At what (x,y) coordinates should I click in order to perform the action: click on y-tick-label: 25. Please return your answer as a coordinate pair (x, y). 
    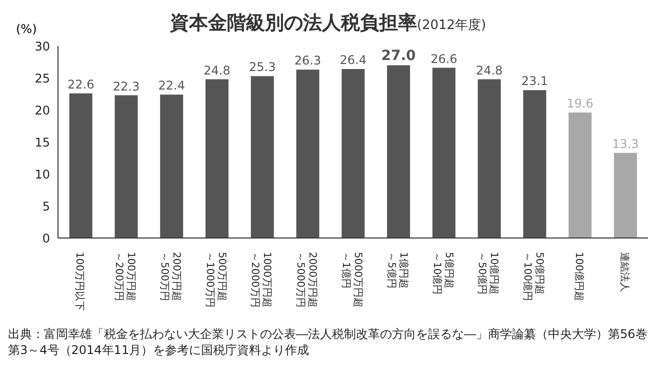
    Looking at the image, I should click on (42, 78).